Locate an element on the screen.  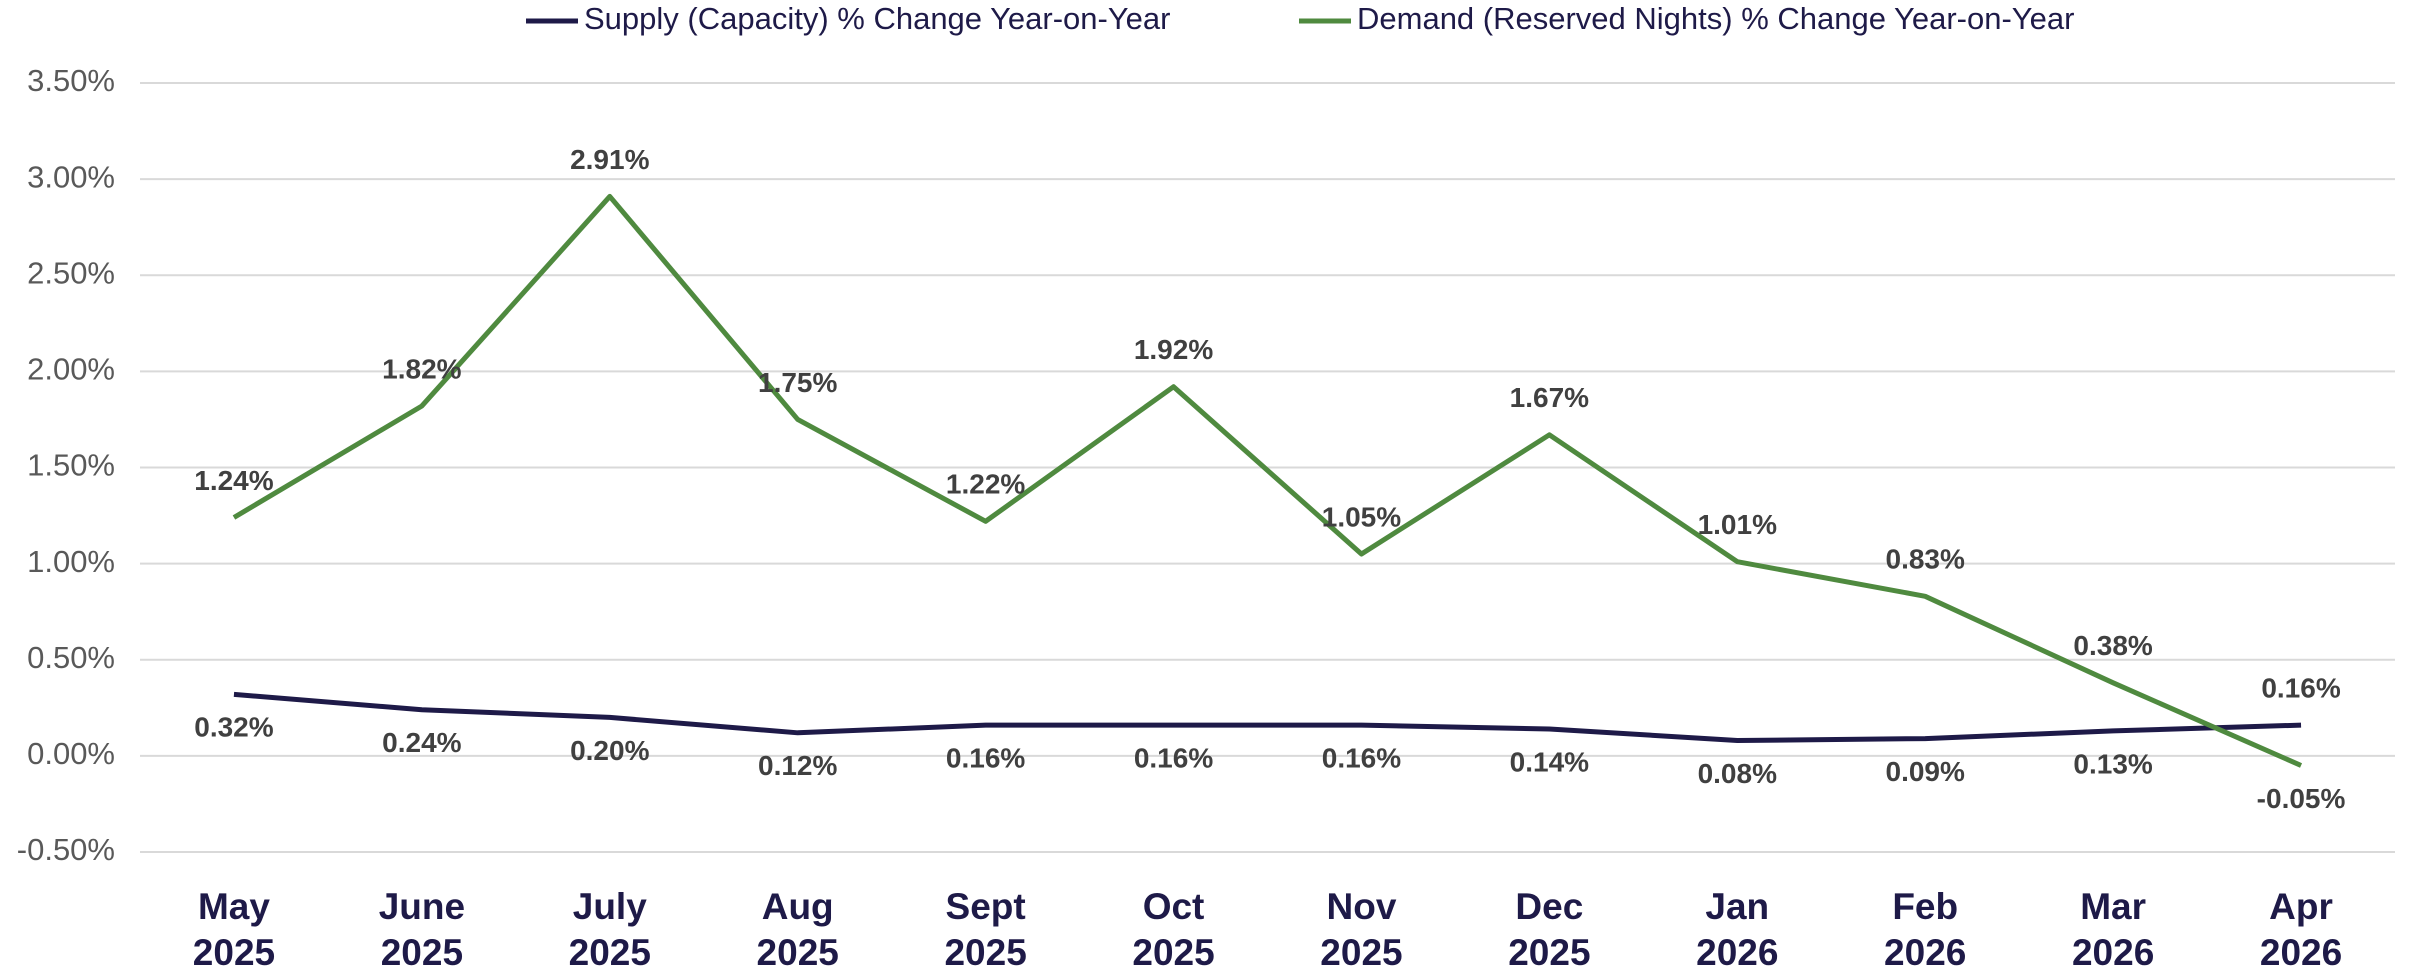
data-label: 1.75% is located at coordinates (797, 382).